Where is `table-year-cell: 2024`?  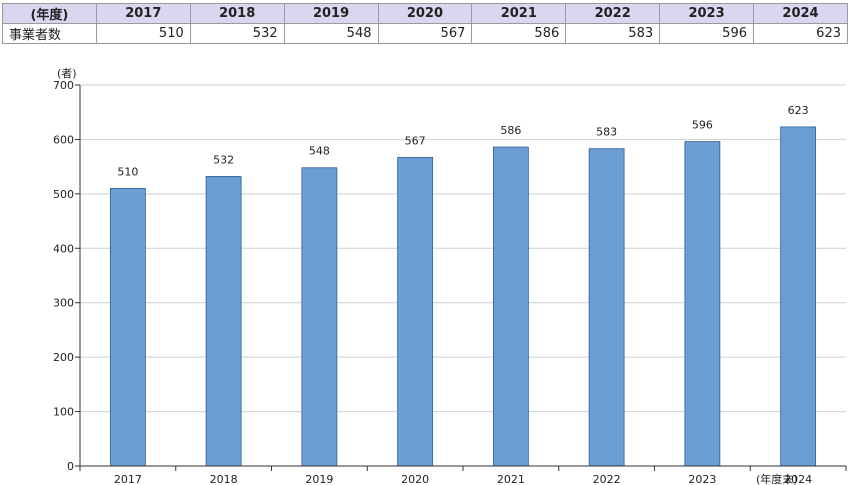
table-year-cell: 2024 is located at coordinates (800, 13).